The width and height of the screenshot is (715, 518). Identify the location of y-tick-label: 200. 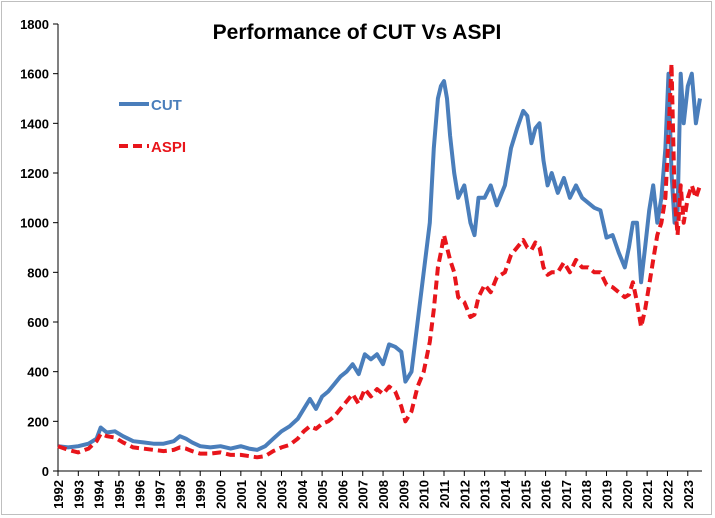
(38, 421).